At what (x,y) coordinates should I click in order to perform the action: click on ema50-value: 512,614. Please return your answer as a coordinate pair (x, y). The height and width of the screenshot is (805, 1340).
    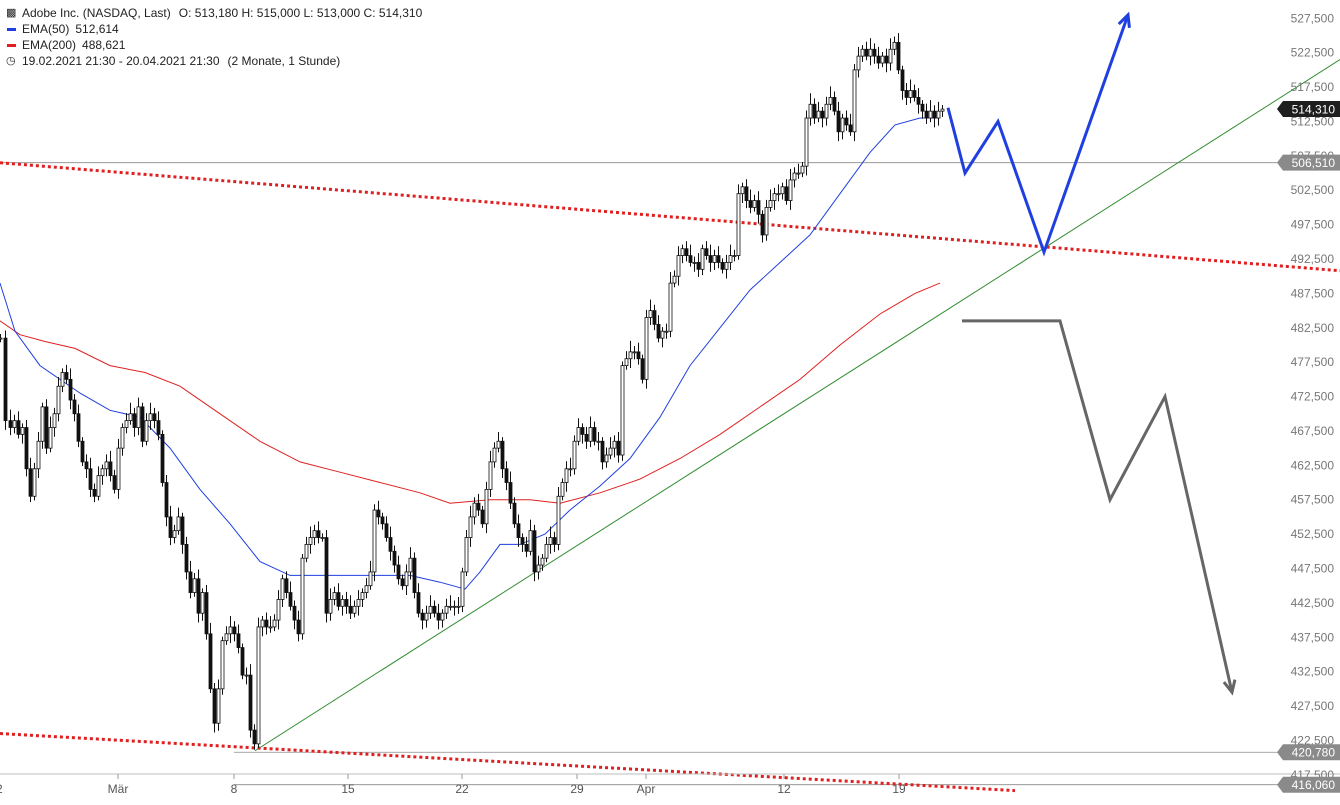
    Looking at the image, I should click on (97, 29).